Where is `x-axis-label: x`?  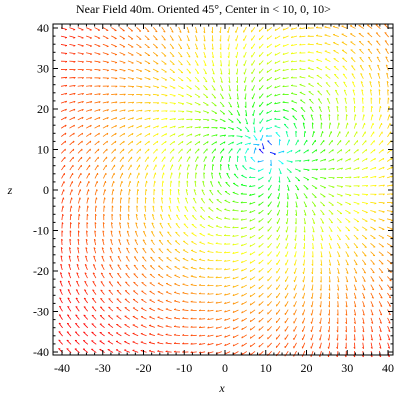
x-axis-label: x is located at coordinates (221, 388).